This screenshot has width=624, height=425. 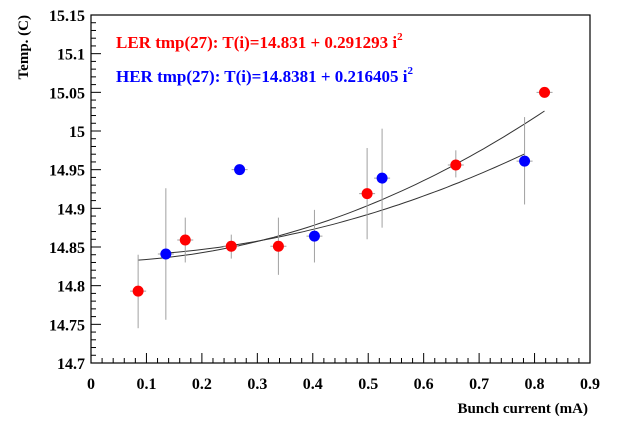 I want to click on y-tick-label: 15.1, so click(x=71, y=55).